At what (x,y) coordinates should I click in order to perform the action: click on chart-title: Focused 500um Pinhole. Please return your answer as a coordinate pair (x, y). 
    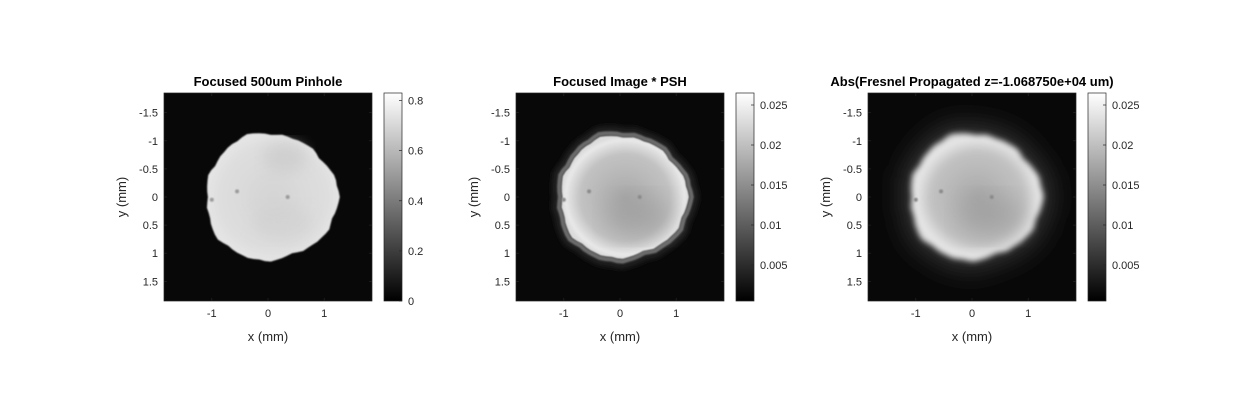
    Looking at the image, I should click on (268, 81).